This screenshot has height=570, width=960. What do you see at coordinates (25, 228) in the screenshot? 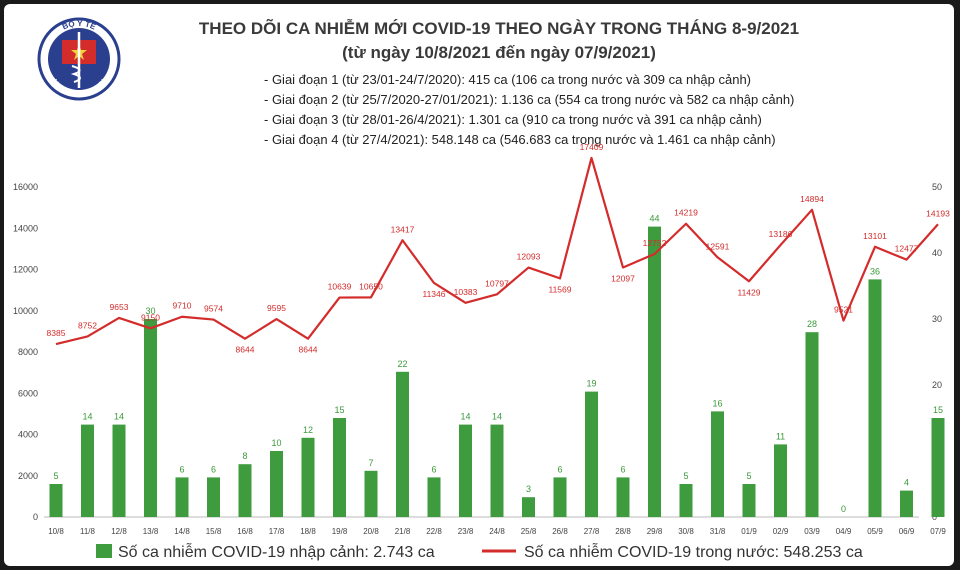
I see `left-axis-tick-label: 14000` at bounding box center [25, 228].